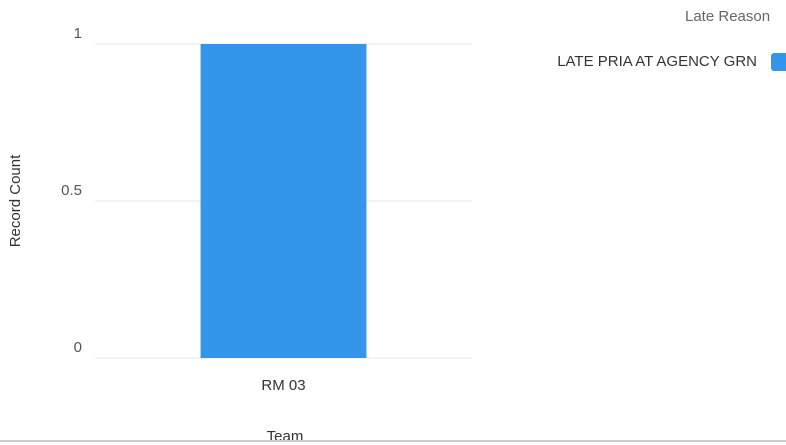  I want to click on legend-label: LATE PRIA AT AGENCY GRN, so click(657, 61).